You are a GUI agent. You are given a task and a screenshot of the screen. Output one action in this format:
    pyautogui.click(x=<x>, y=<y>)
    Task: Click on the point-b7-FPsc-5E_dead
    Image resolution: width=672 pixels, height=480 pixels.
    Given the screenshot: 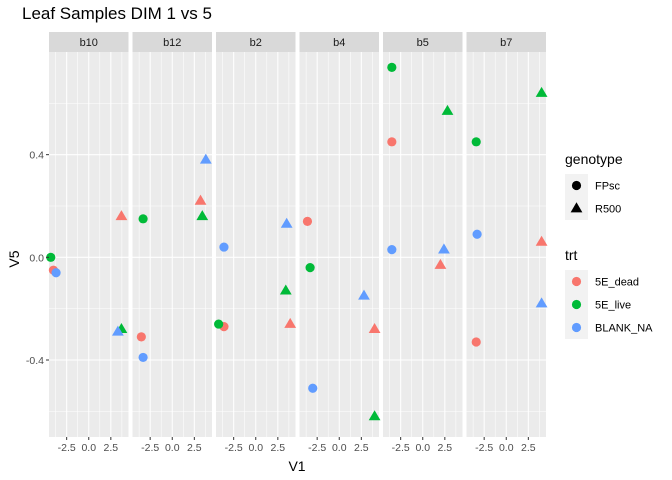 What is the action you would take?
    pyautogui.click(x=476, y=342)
    